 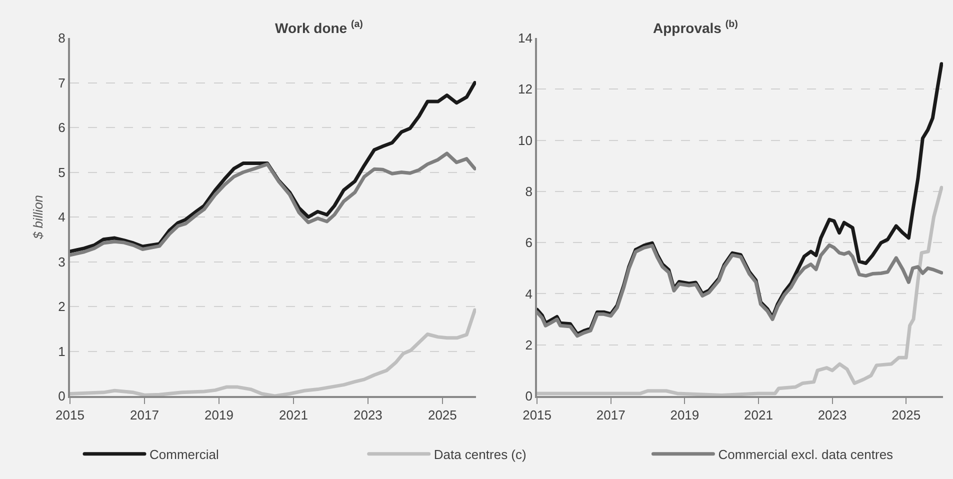 What do you see at coordinates (319, 27) in the screenshot?
I see `chart-title: Work done $^{(a)}$` at bounding box center [319, 27].